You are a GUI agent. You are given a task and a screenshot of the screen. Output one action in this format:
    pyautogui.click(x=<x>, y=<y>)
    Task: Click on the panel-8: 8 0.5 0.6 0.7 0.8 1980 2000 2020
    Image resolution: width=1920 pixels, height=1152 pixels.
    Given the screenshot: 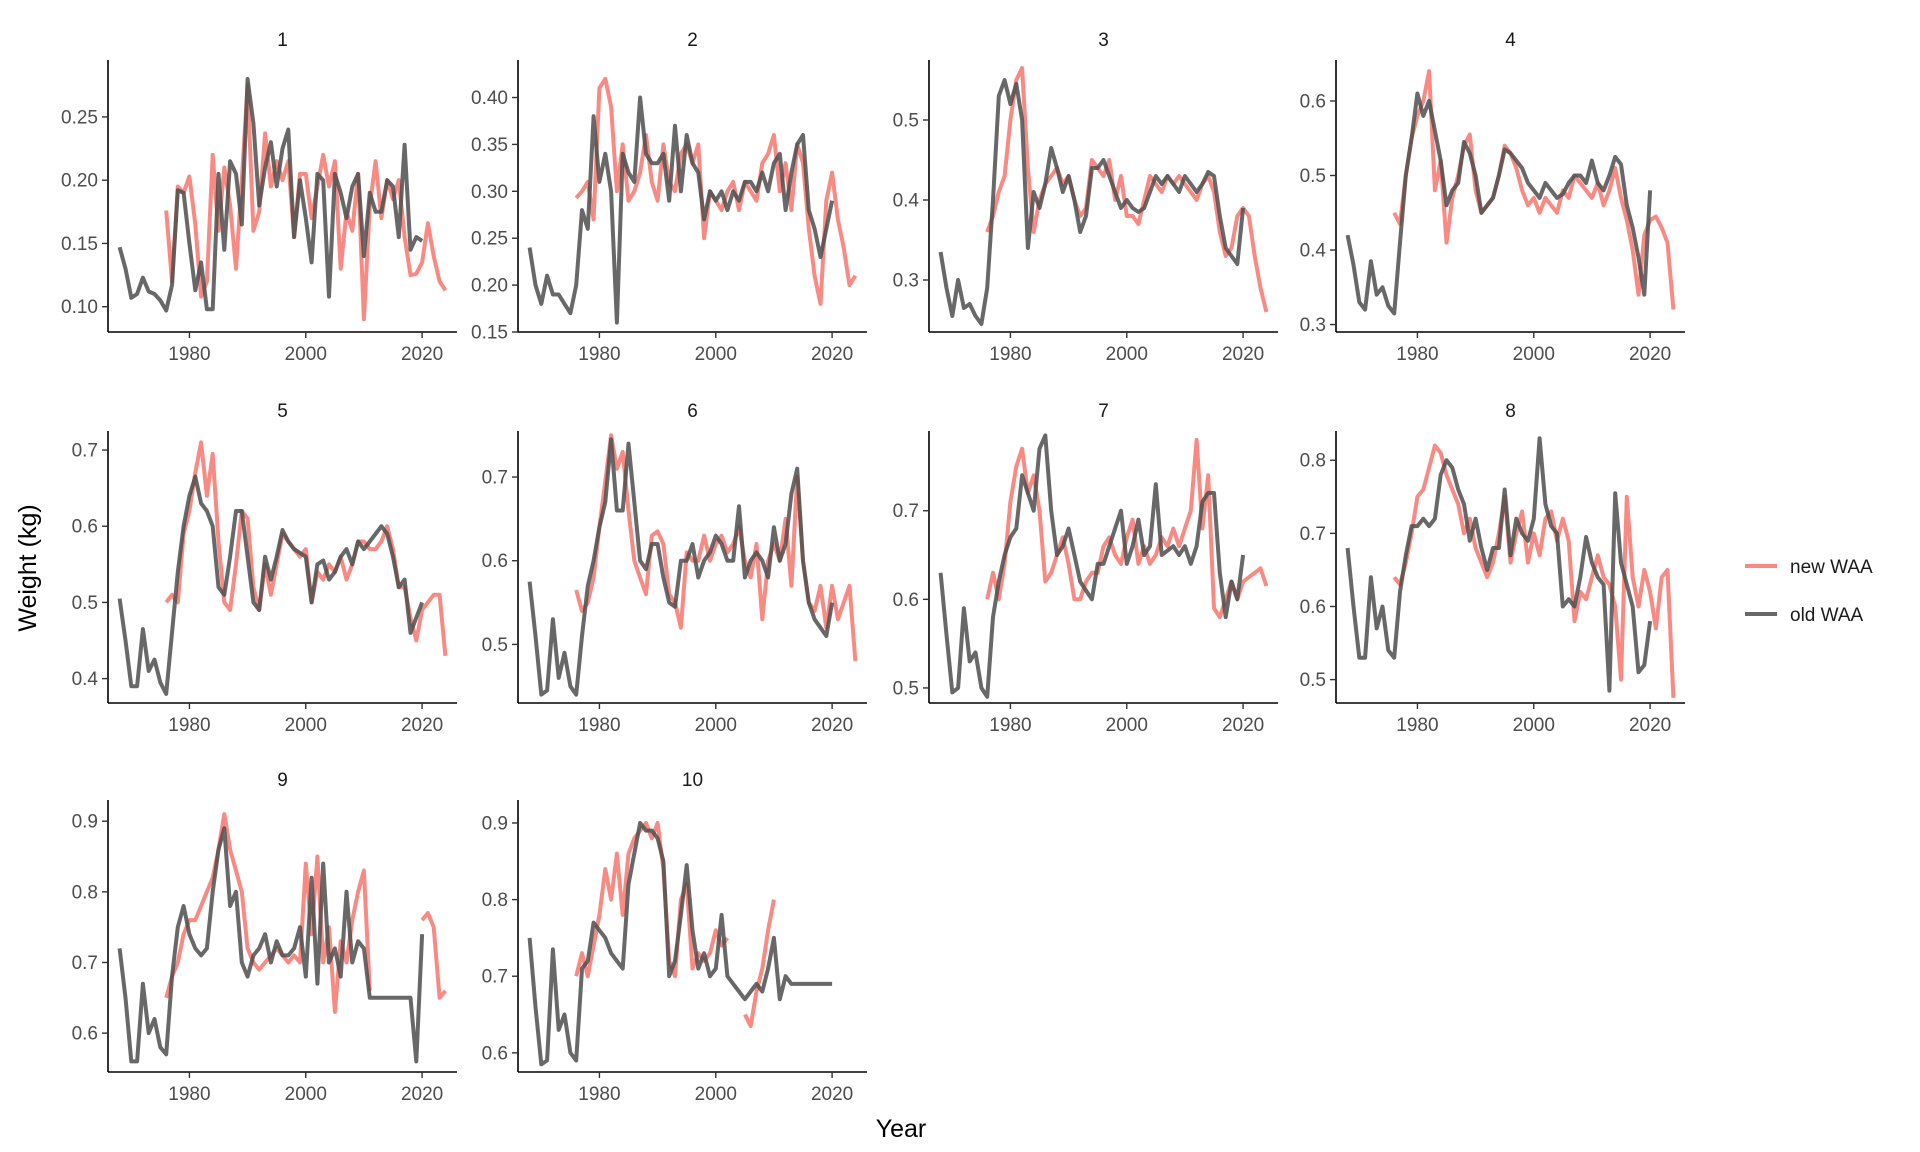 What is the action you would take?
    pyautogui.click(x=1492, y=568)
    